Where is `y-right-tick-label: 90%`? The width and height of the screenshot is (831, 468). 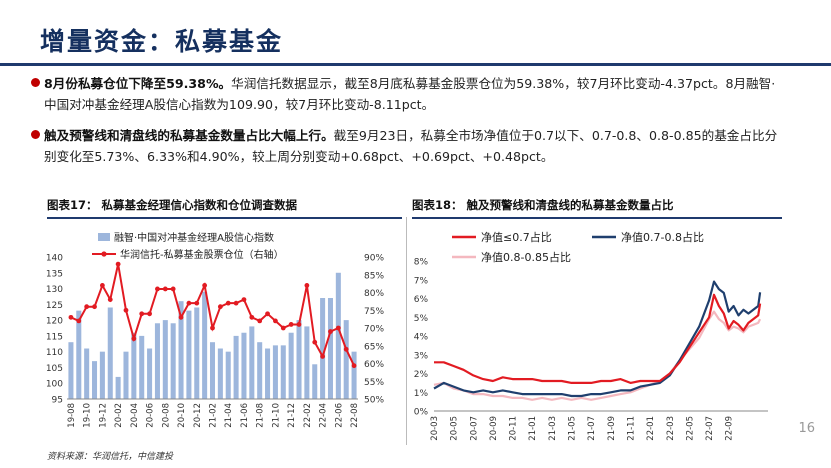
y-right-tick-label: 90% is located at coordinates (374, 259).